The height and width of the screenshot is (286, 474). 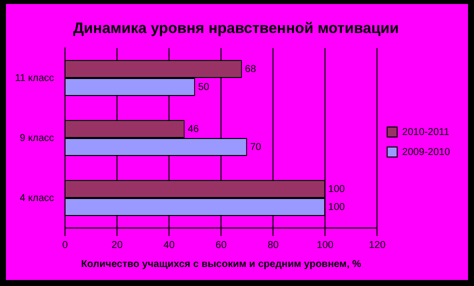 What do you see at coordinates (250, 69) in the screenshot?
I see `data-label: 68` at bounding box center [250, 69].